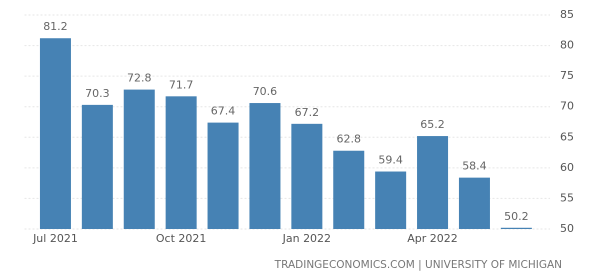 The height and width of the screenshot is (279, 600). Describe the element at coordinates (567, 106) in the screenshot. I see `y-tick-label: 70` at that location.